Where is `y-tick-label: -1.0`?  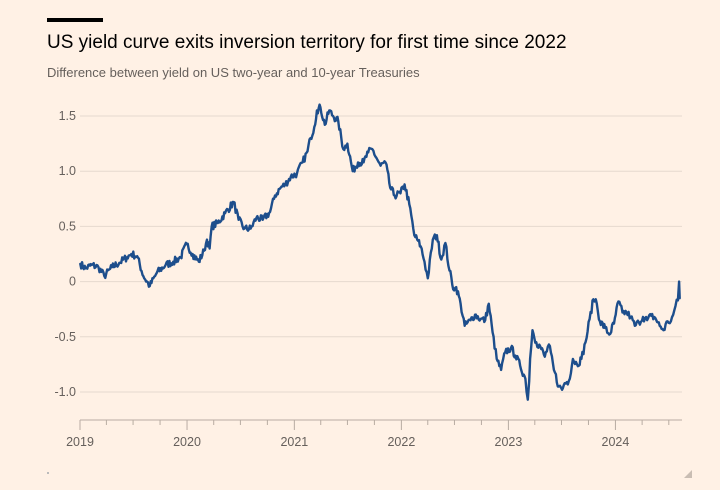
y-tick-label: -1.0 is located at coordinates (65, 392).